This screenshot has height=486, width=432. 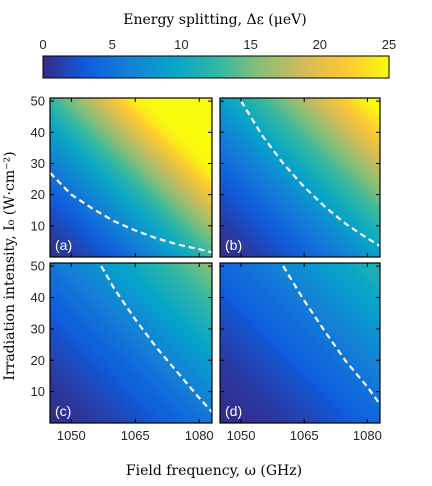 I want to click on panel-label: (c), so click(x=63, y=411).